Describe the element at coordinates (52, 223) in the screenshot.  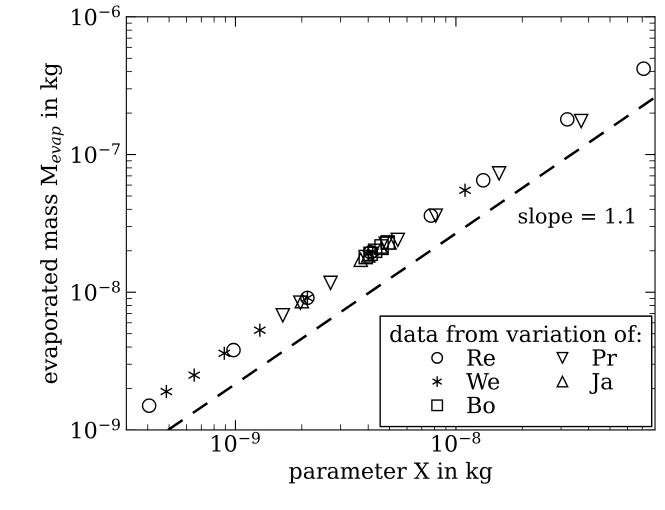
I see `y-axis-title: evaporated mass M$_{evap}$ in kg` at that location.